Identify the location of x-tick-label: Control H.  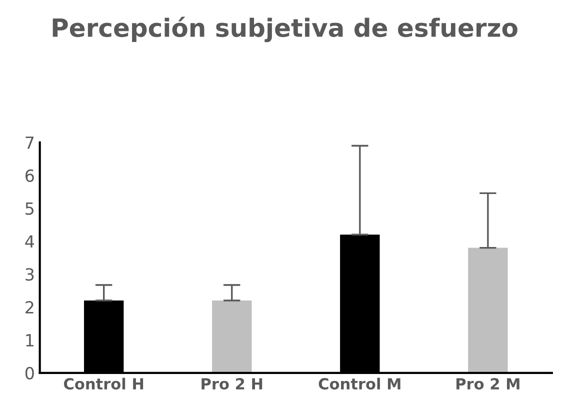
(104, 384).